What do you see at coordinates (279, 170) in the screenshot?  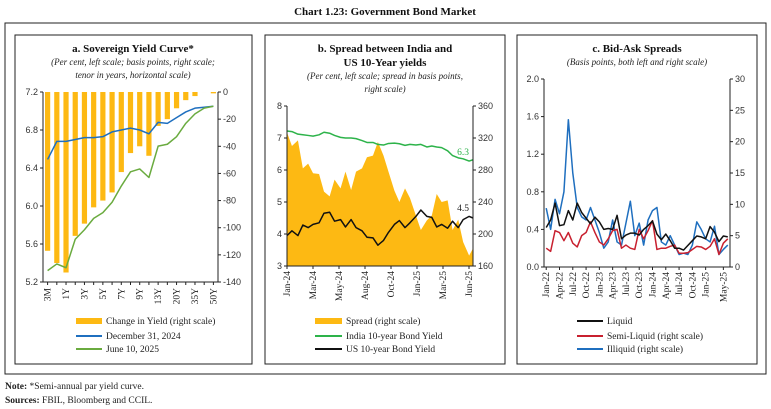 I see `left-tick-label: 6` at bounding box center [279, 170].